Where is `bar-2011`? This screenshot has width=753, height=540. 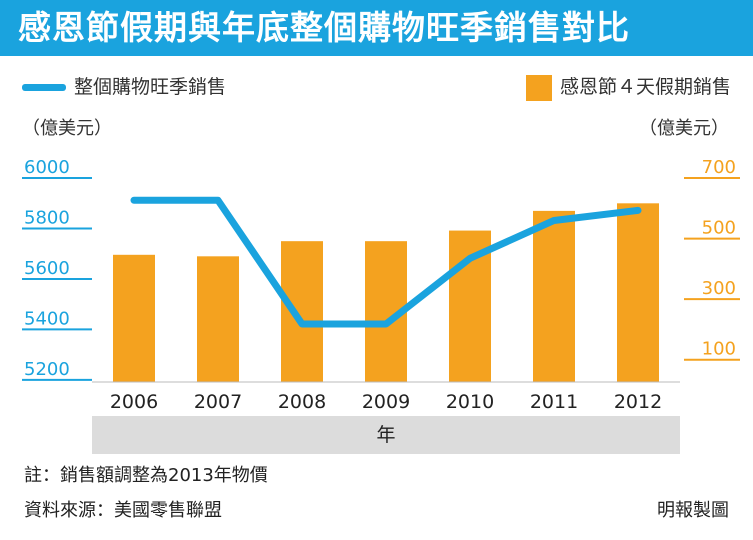
bar-2011 is located at coordinates (554, 296).